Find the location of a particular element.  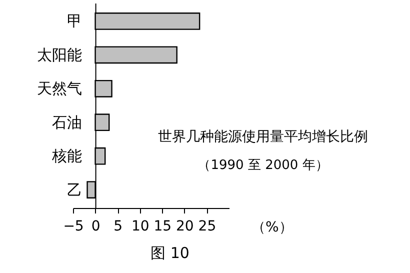

x-axis-title: （%） is located at coordinates (272, 228).